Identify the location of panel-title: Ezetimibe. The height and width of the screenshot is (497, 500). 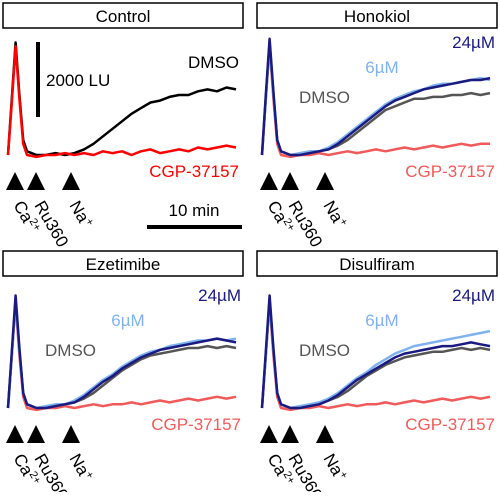
(123, 264).